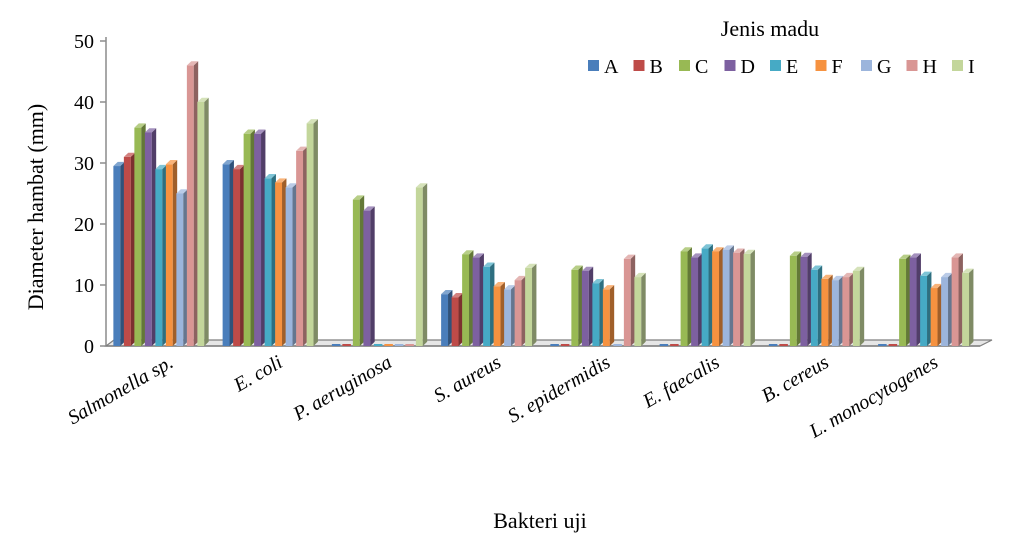 Image resolution: width=1014 pixels, height=538 pixels. Describe the element at coordinates (837, 67) in the screenshot. I see `legend-label: F` at that location.